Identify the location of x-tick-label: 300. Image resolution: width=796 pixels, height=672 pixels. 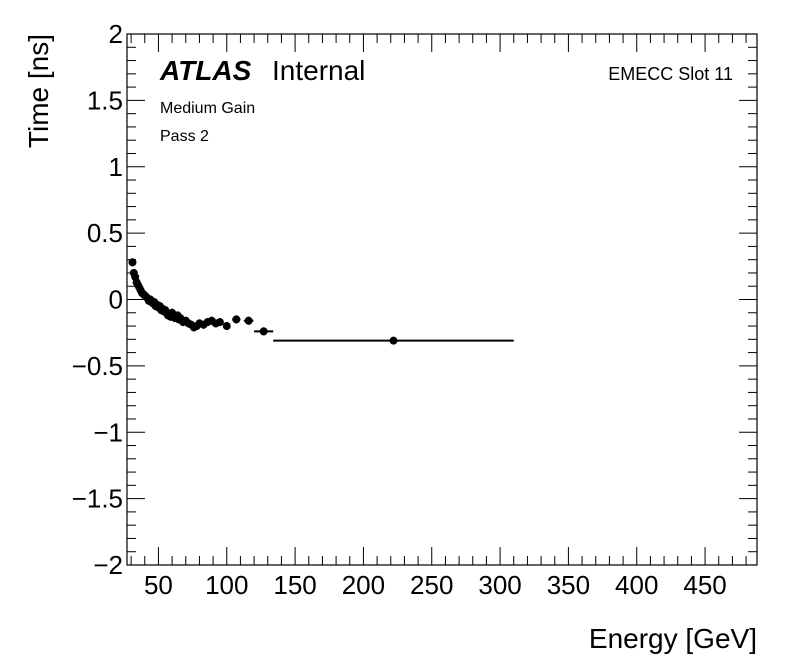
(499, 585).